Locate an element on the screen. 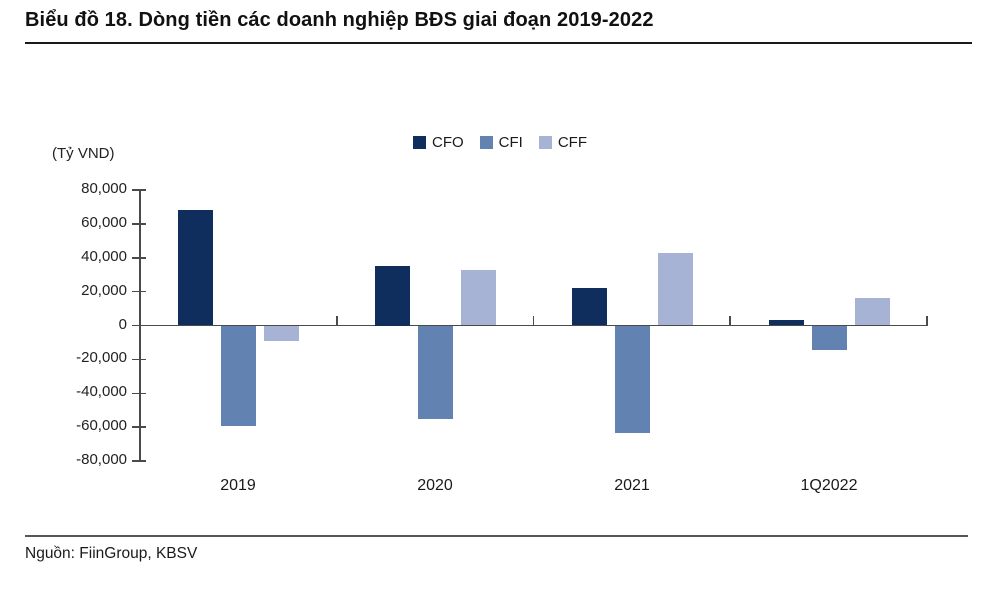 This screenshot has width=1000, height=596. bar-cfi-2019 is located at coordinates (238, 376).